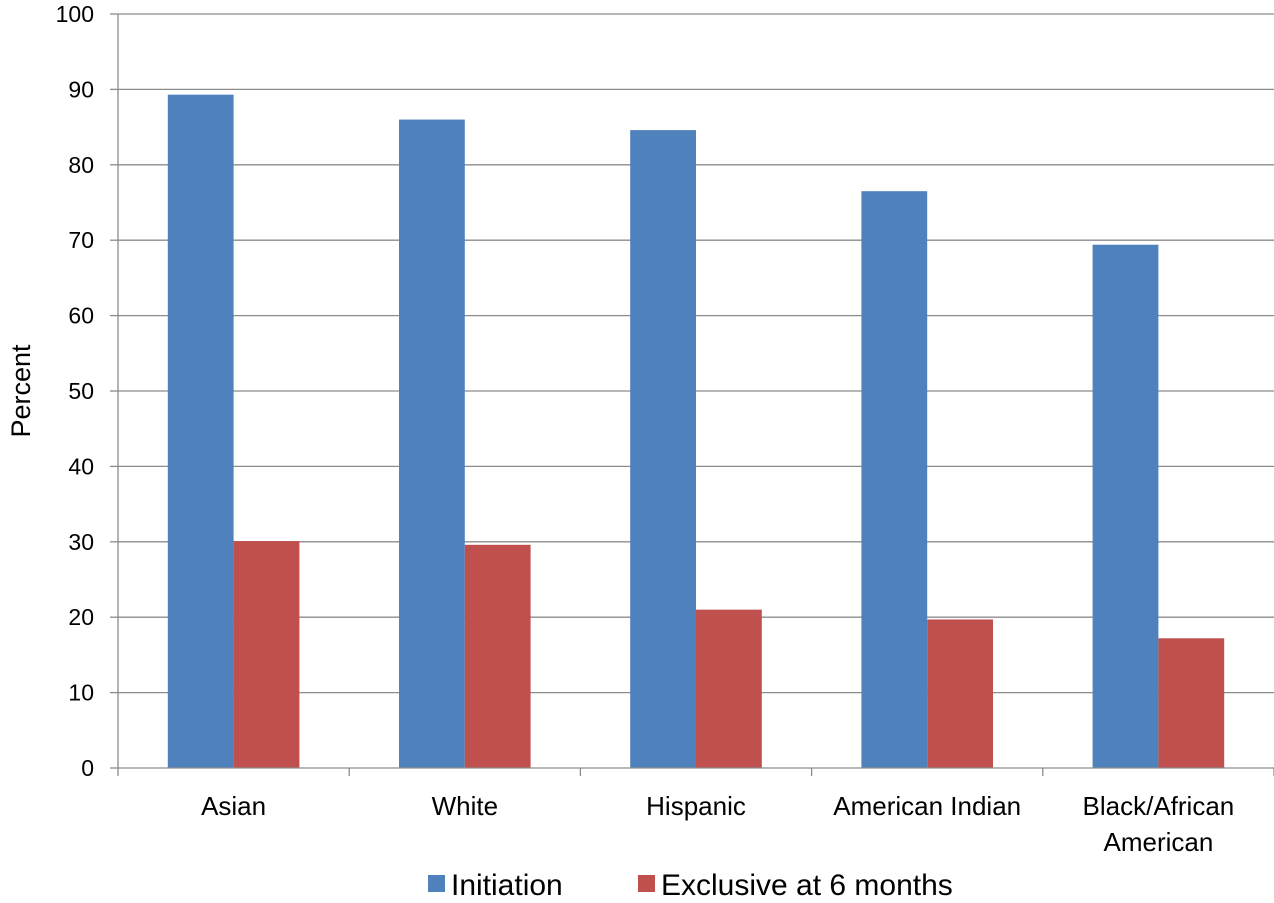  What do you see at coordinates (233, 806) in the screenshot?
I see `x-category-label: Asian` at bounding box center [233, 806].